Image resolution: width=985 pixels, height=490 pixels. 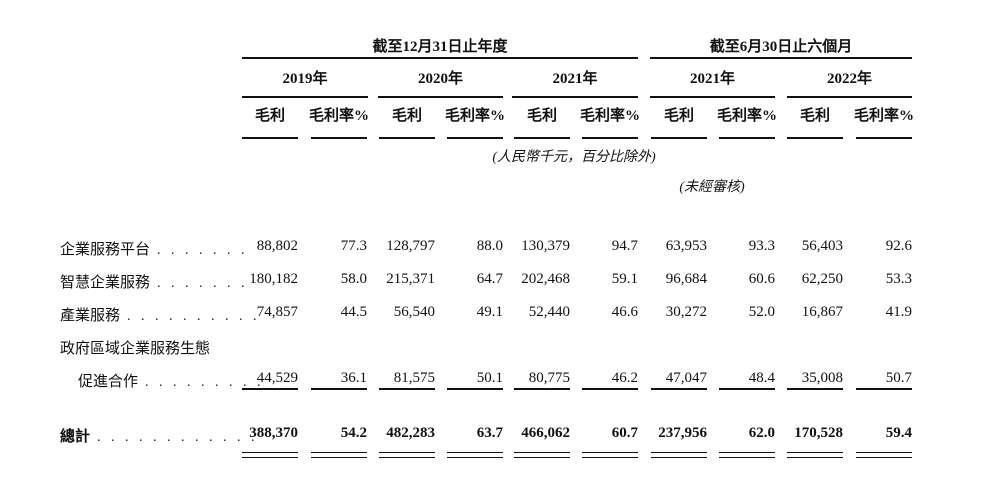 I want to click on value-cell: 50.7, so click(x=898, y=378).